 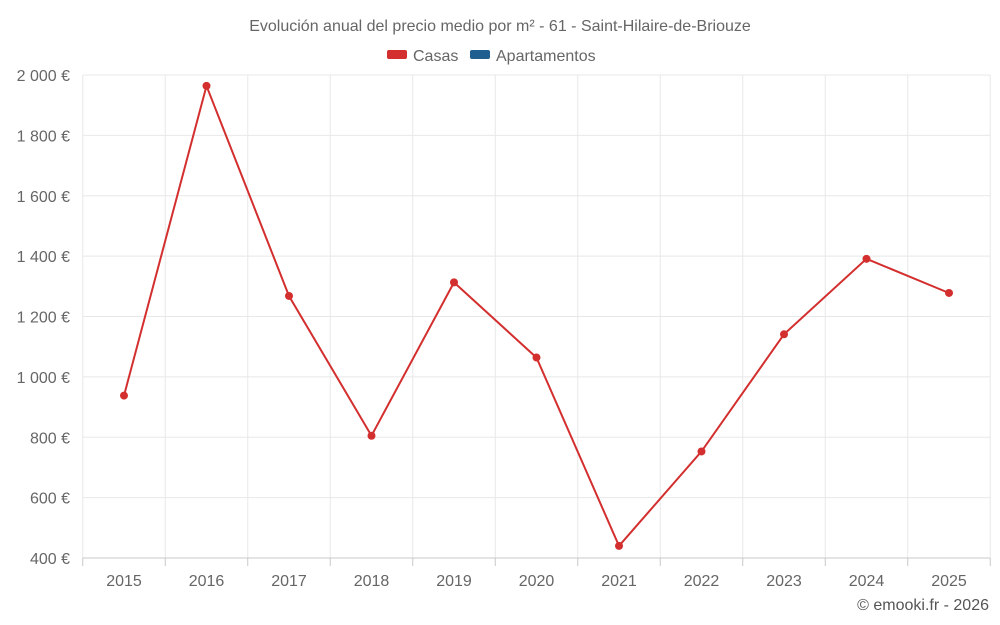 What do you see at coordinates (867, 581) in the screenshot?
I see `x-tick-label: 2024` at bounding box center [867, 581].